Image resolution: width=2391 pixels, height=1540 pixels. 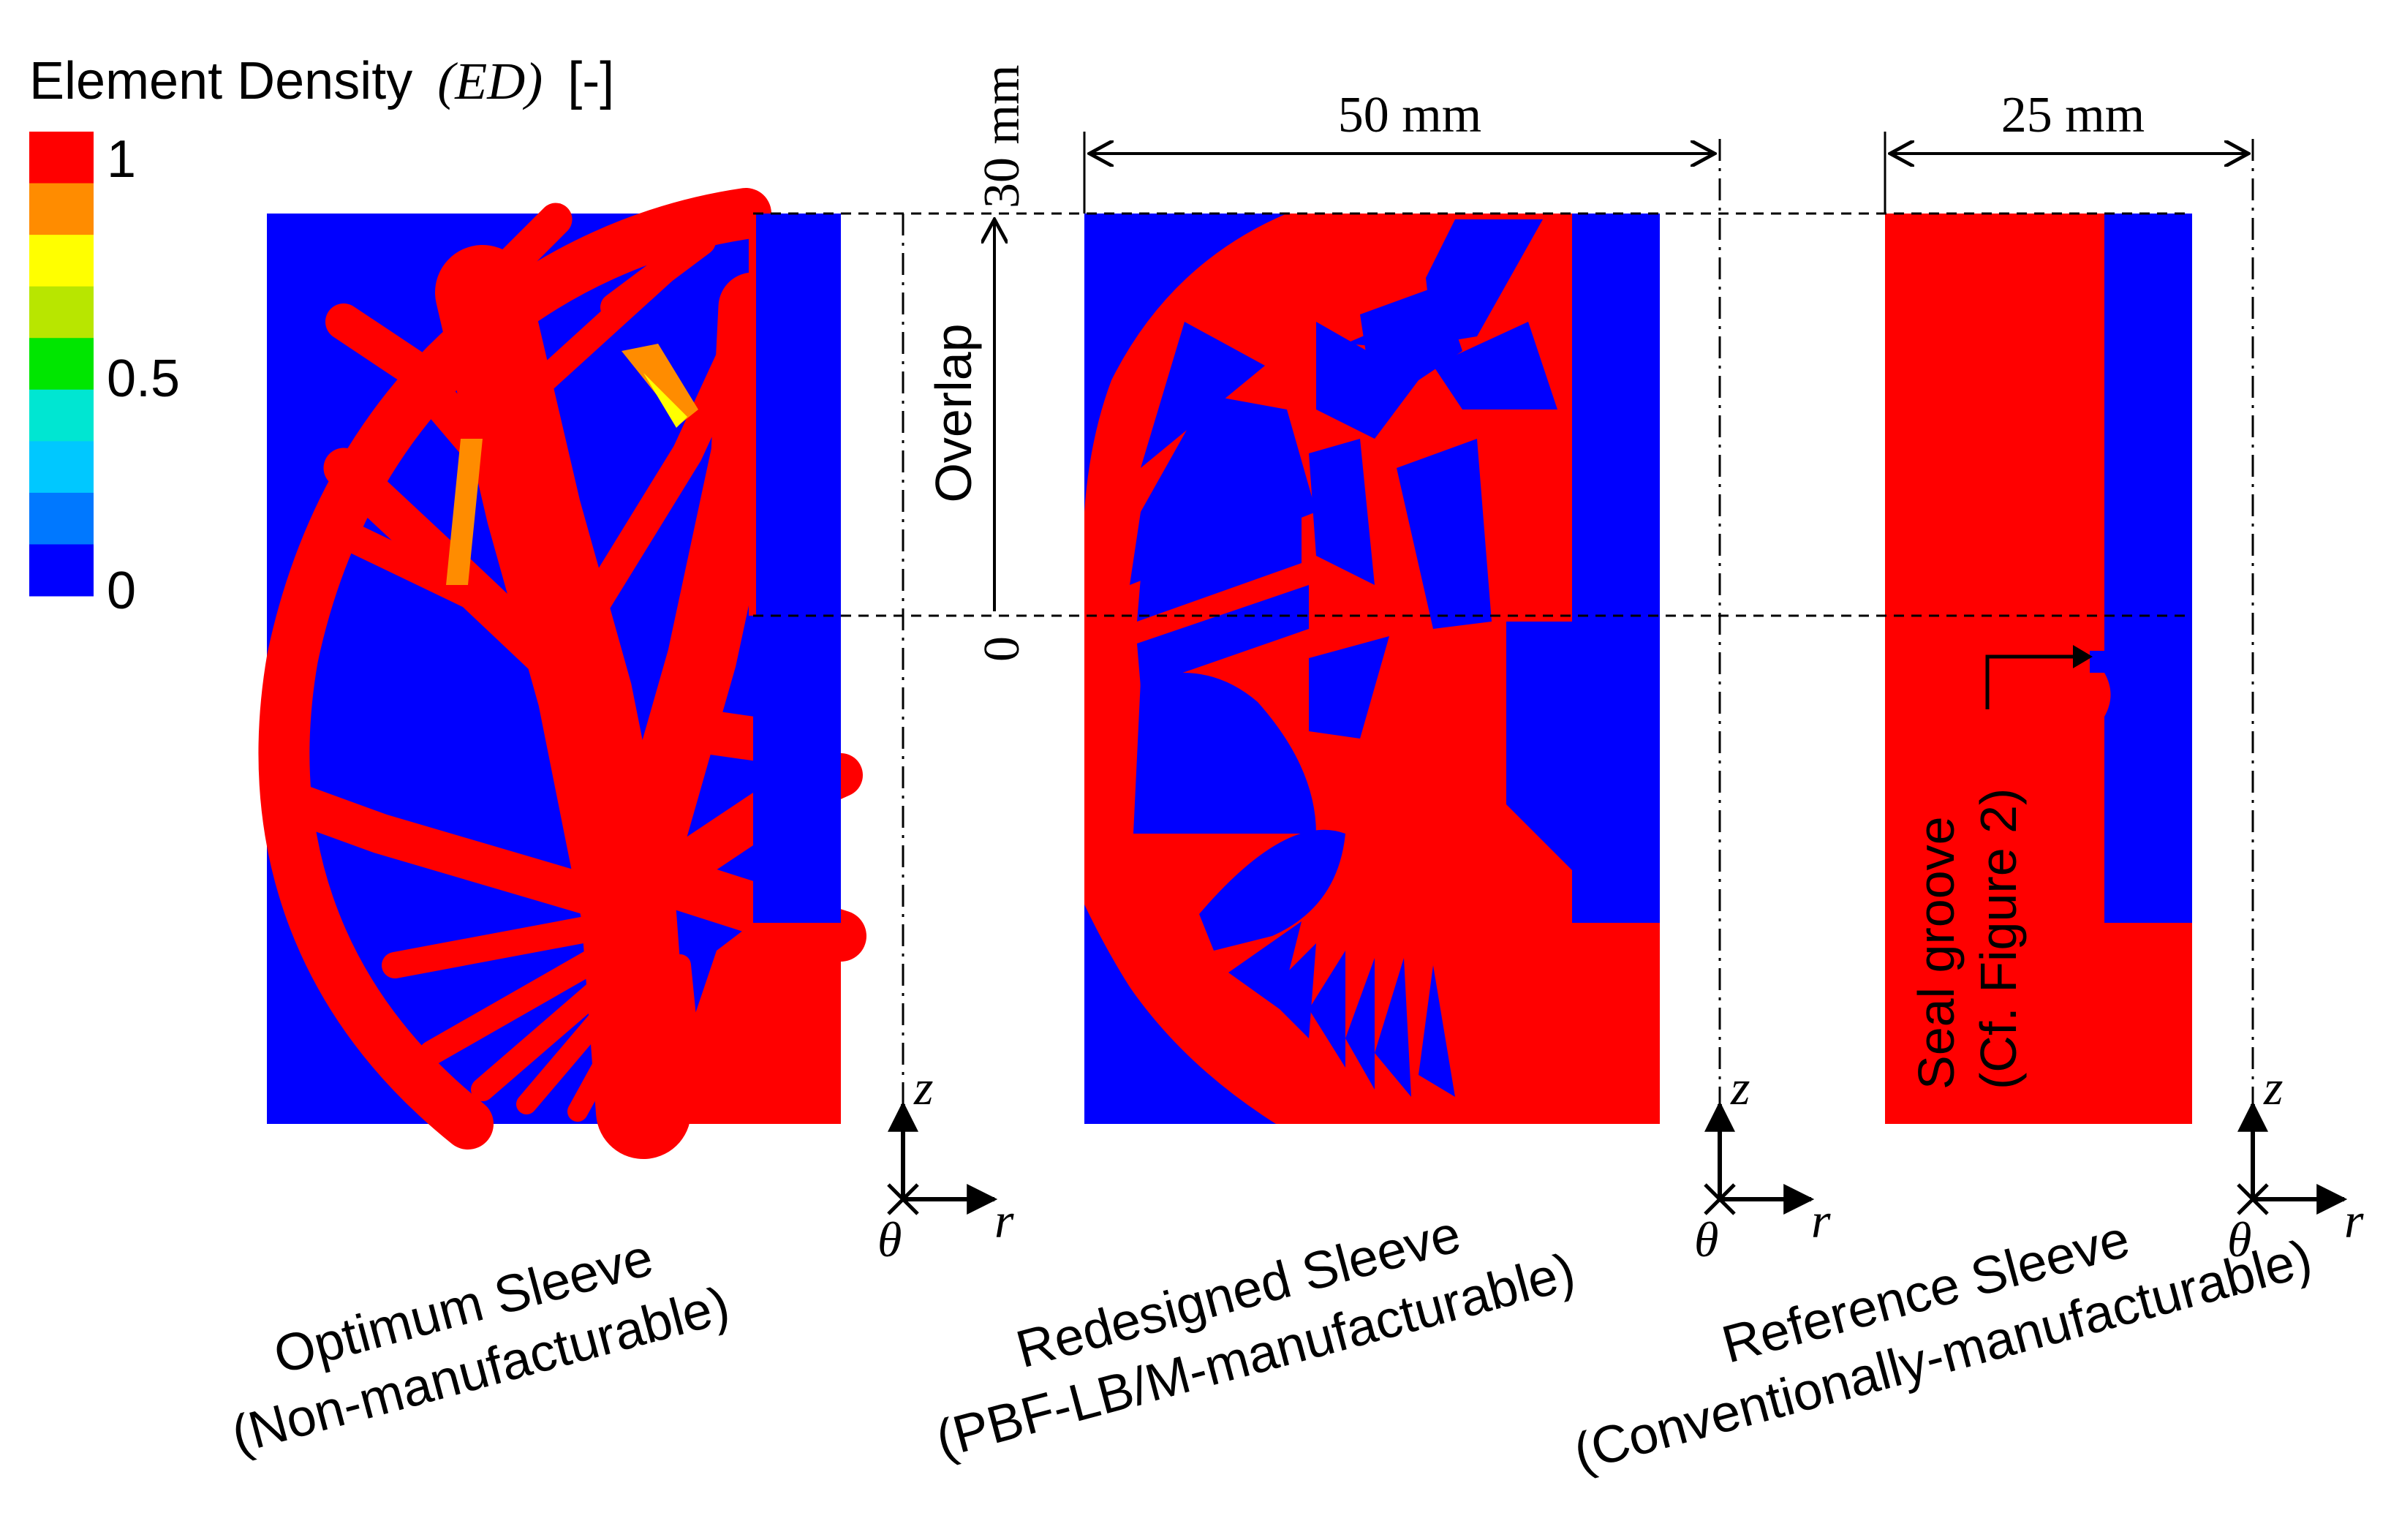 I want to click on reference-sleeve-panel, so click(x=2038, y=669).